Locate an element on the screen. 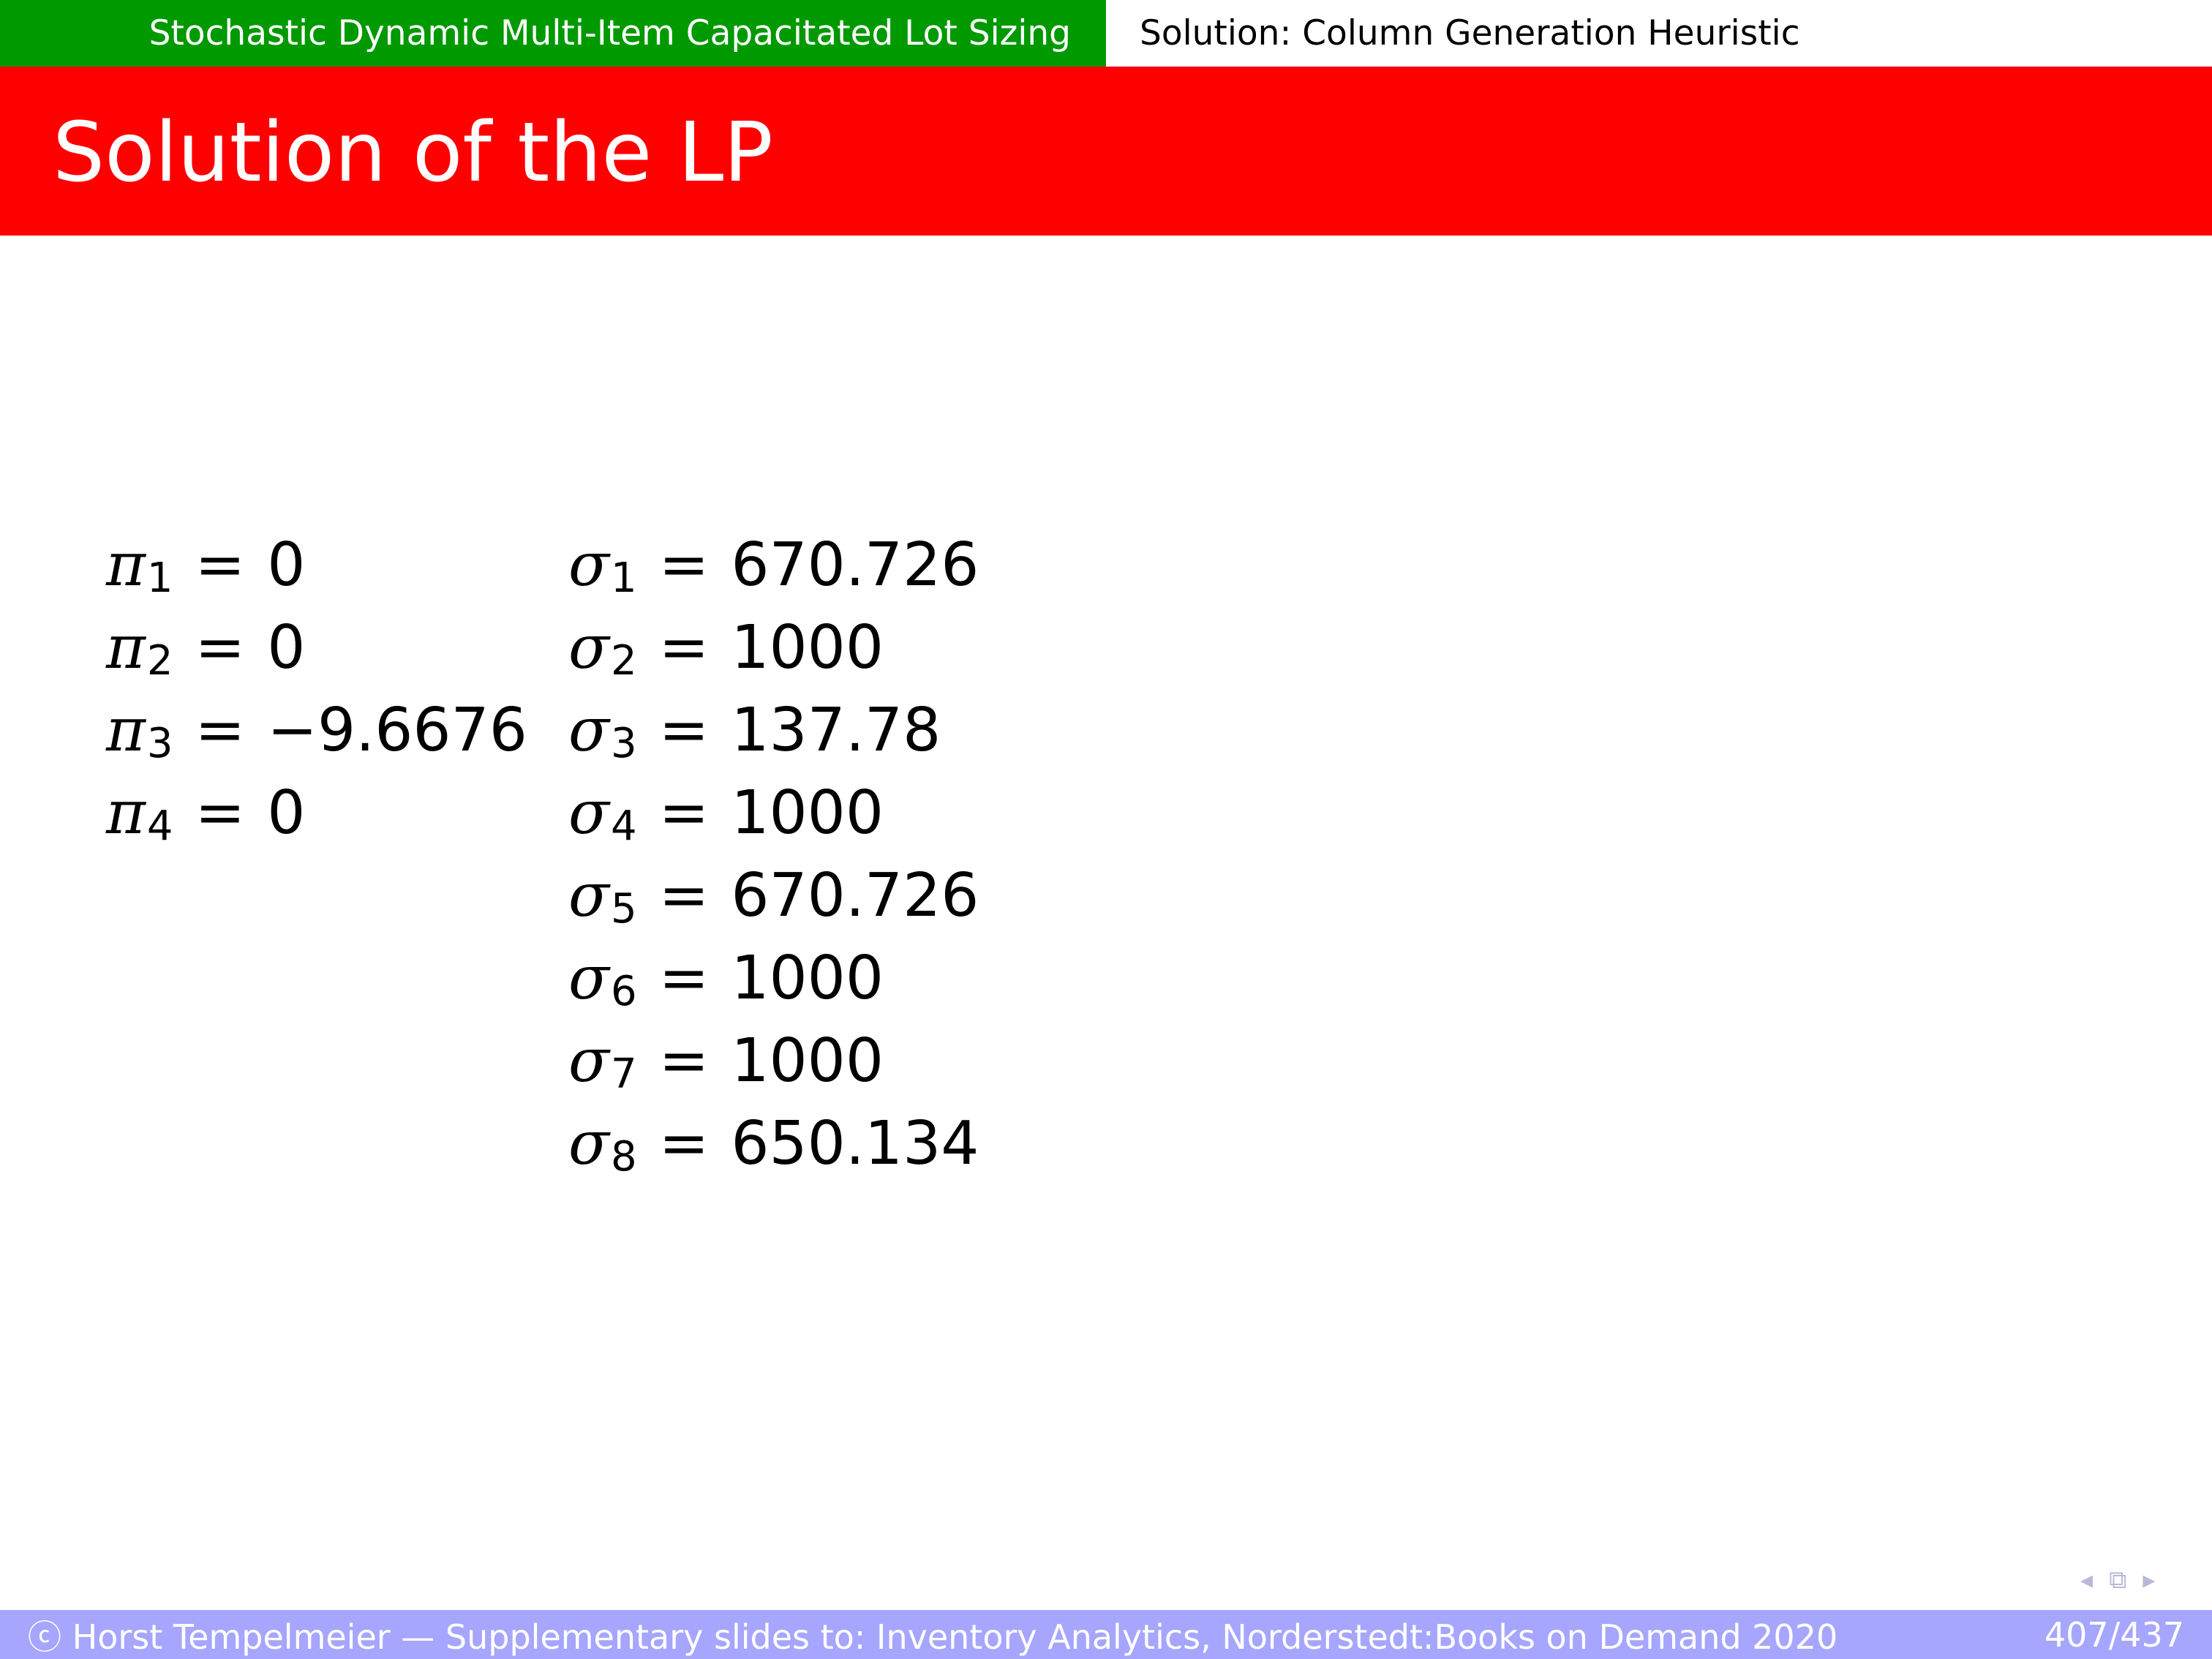 Image resolution: width=2212 pixels, height=1659 pixels. pi-equation: π 3 = −9.6676 is located at coordinates (316, 730).